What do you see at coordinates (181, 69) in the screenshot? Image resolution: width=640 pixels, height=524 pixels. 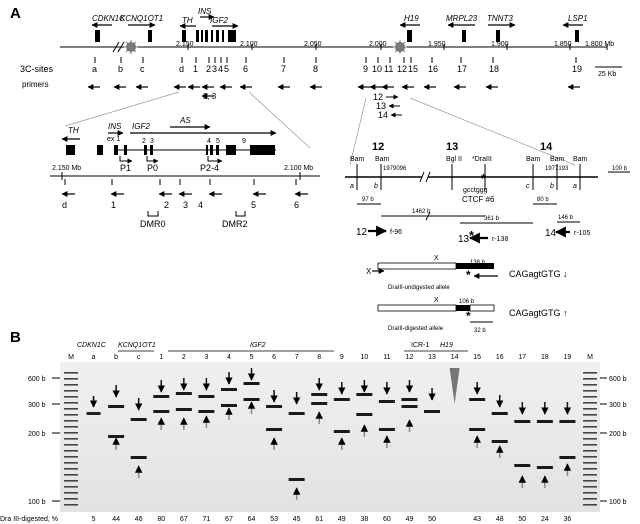 I see `svg-text: d` at bounding box center [181, 69].